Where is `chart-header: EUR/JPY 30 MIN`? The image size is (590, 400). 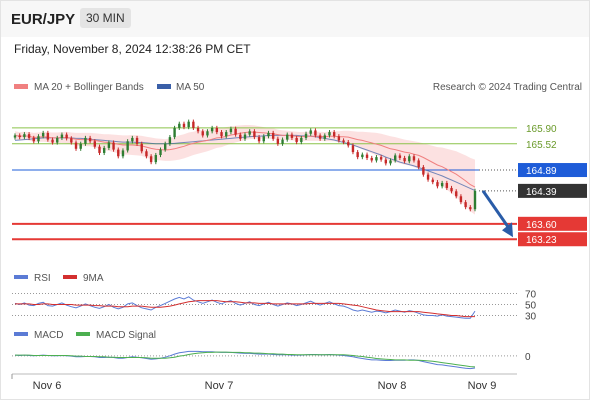 chart-header: EUR/JPY 30 MIN is located at coordinates (295, 19).